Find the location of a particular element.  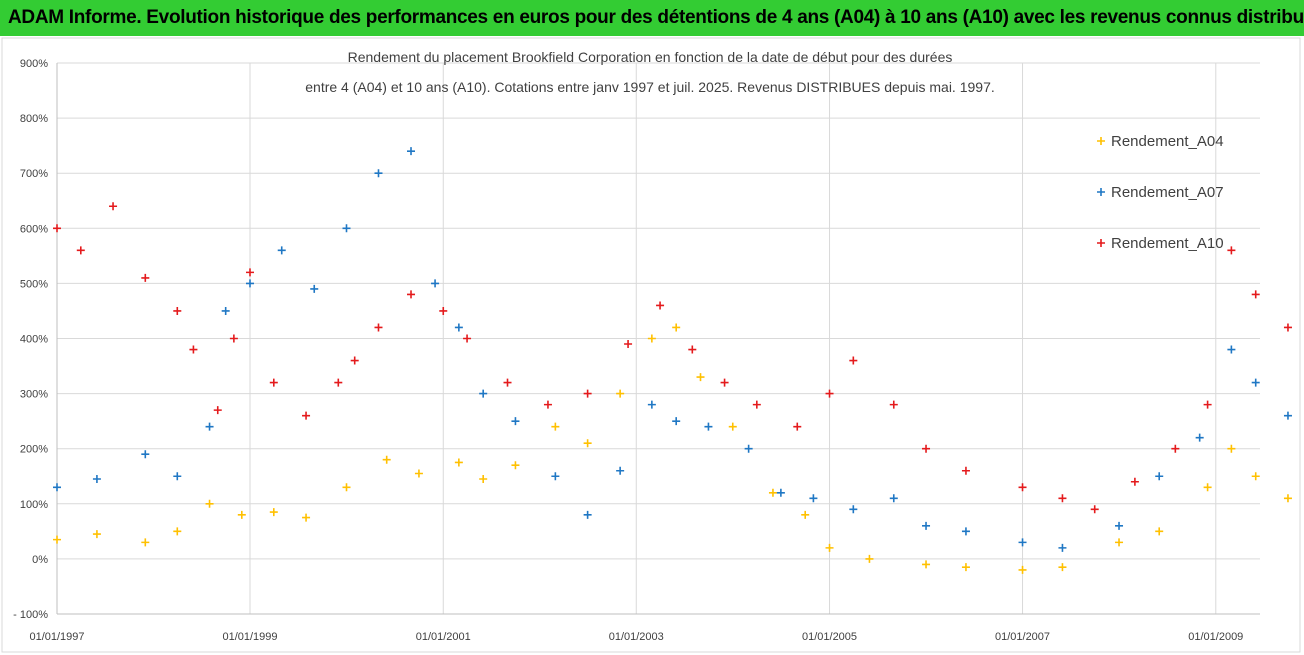

x-tick-label: 01/01/2003 is located at coordinates (636, 637).